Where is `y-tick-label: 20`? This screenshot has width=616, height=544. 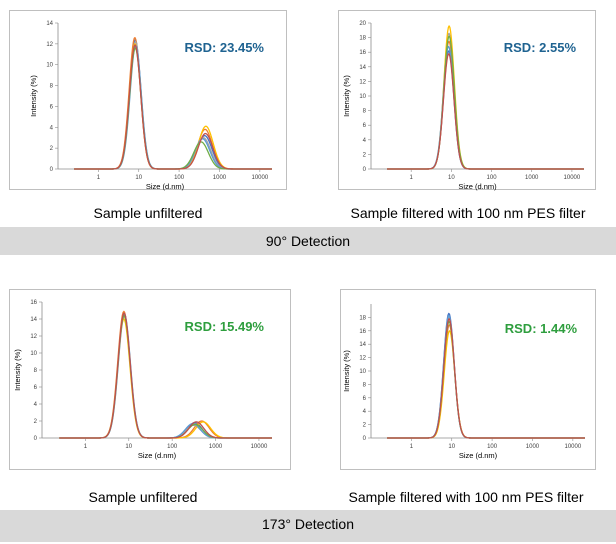 y-tick-label: 20 is located at coordinates (362, 24).